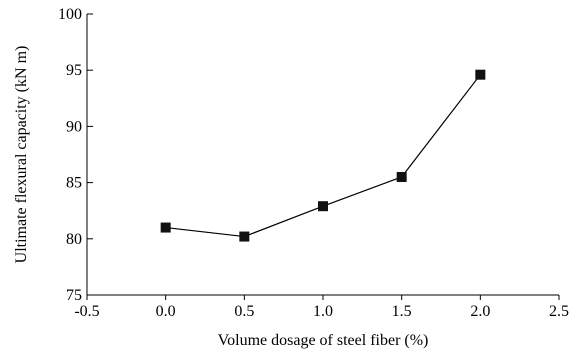 Image resolution: width=581 pixels, height=352 pixels. What do you see at coordinates (402, 311) in the screenshot?
I see `x-tick-label: 1.5` at bounding box center [402, 311].